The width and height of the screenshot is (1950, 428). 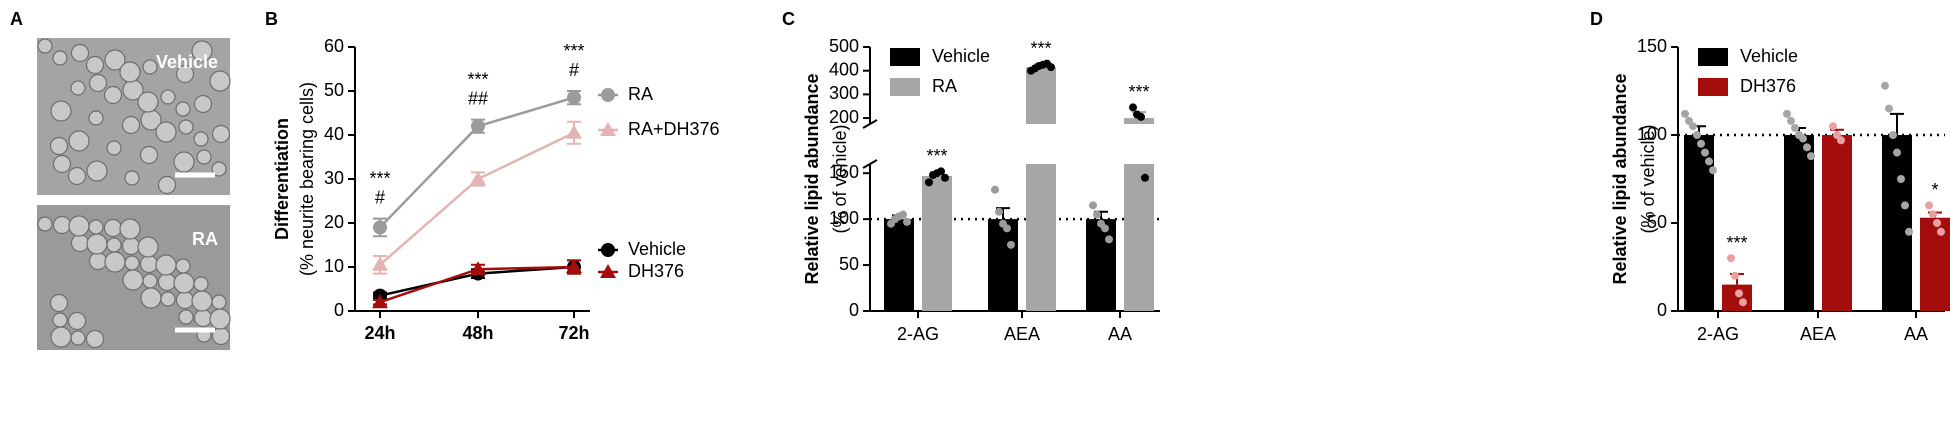 What do you see at coordinates (334, 222) in the screenshot?
I see `y-tick-label: 20` at bounding box center [334, 222].